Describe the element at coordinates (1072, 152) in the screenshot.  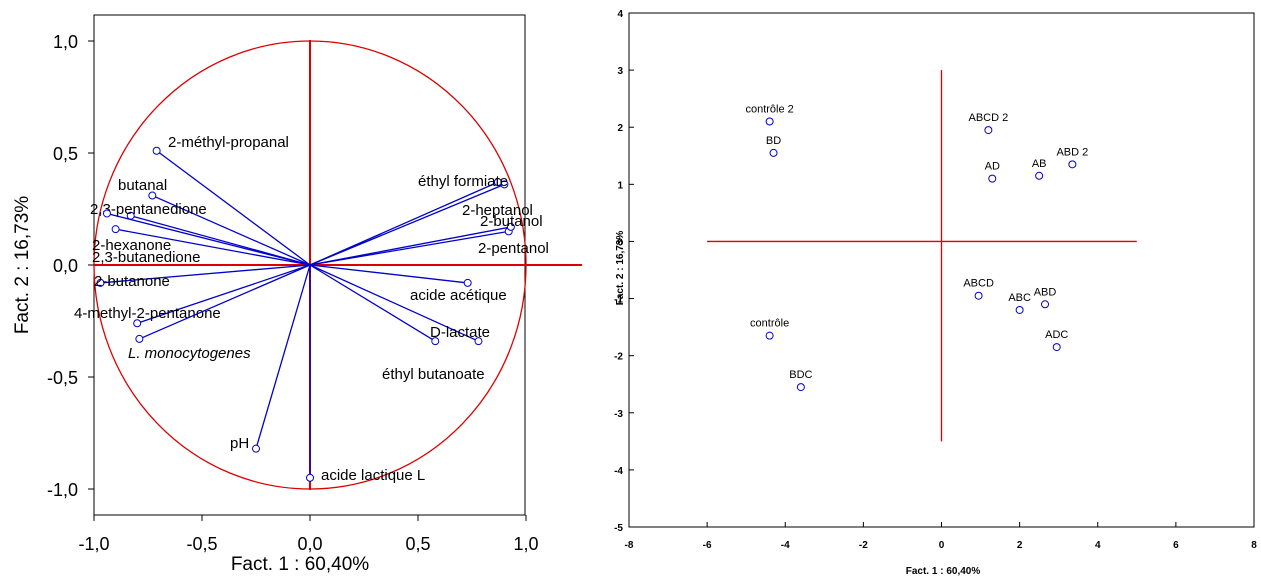
I see `sample-label: ABD 2` at that location.